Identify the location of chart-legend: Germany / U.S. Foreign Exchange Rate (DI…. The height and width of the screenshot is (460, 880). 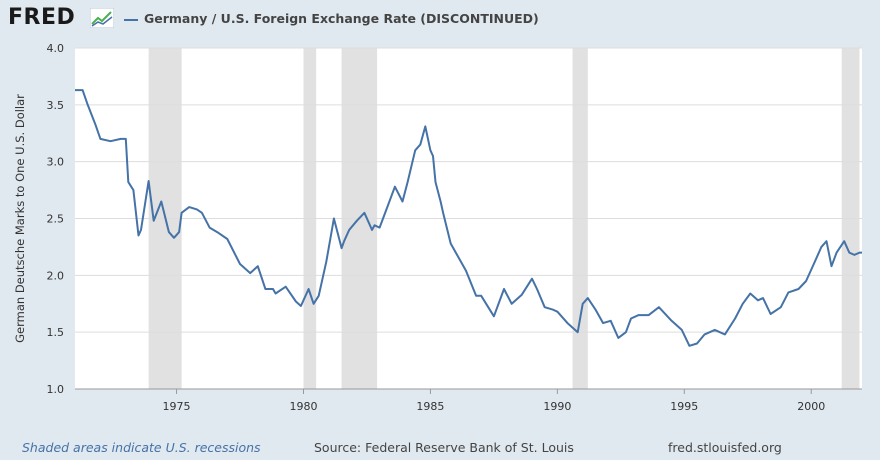
(331, 18).